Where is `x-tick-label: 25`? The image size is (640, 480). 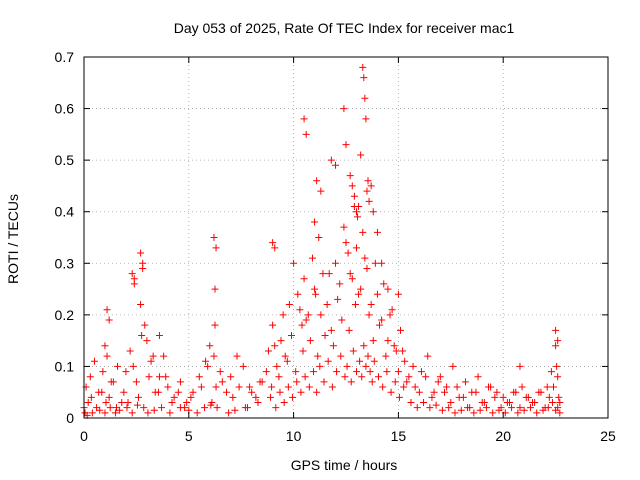 x-tick-label: 25 is located at coordinates (608, 436).